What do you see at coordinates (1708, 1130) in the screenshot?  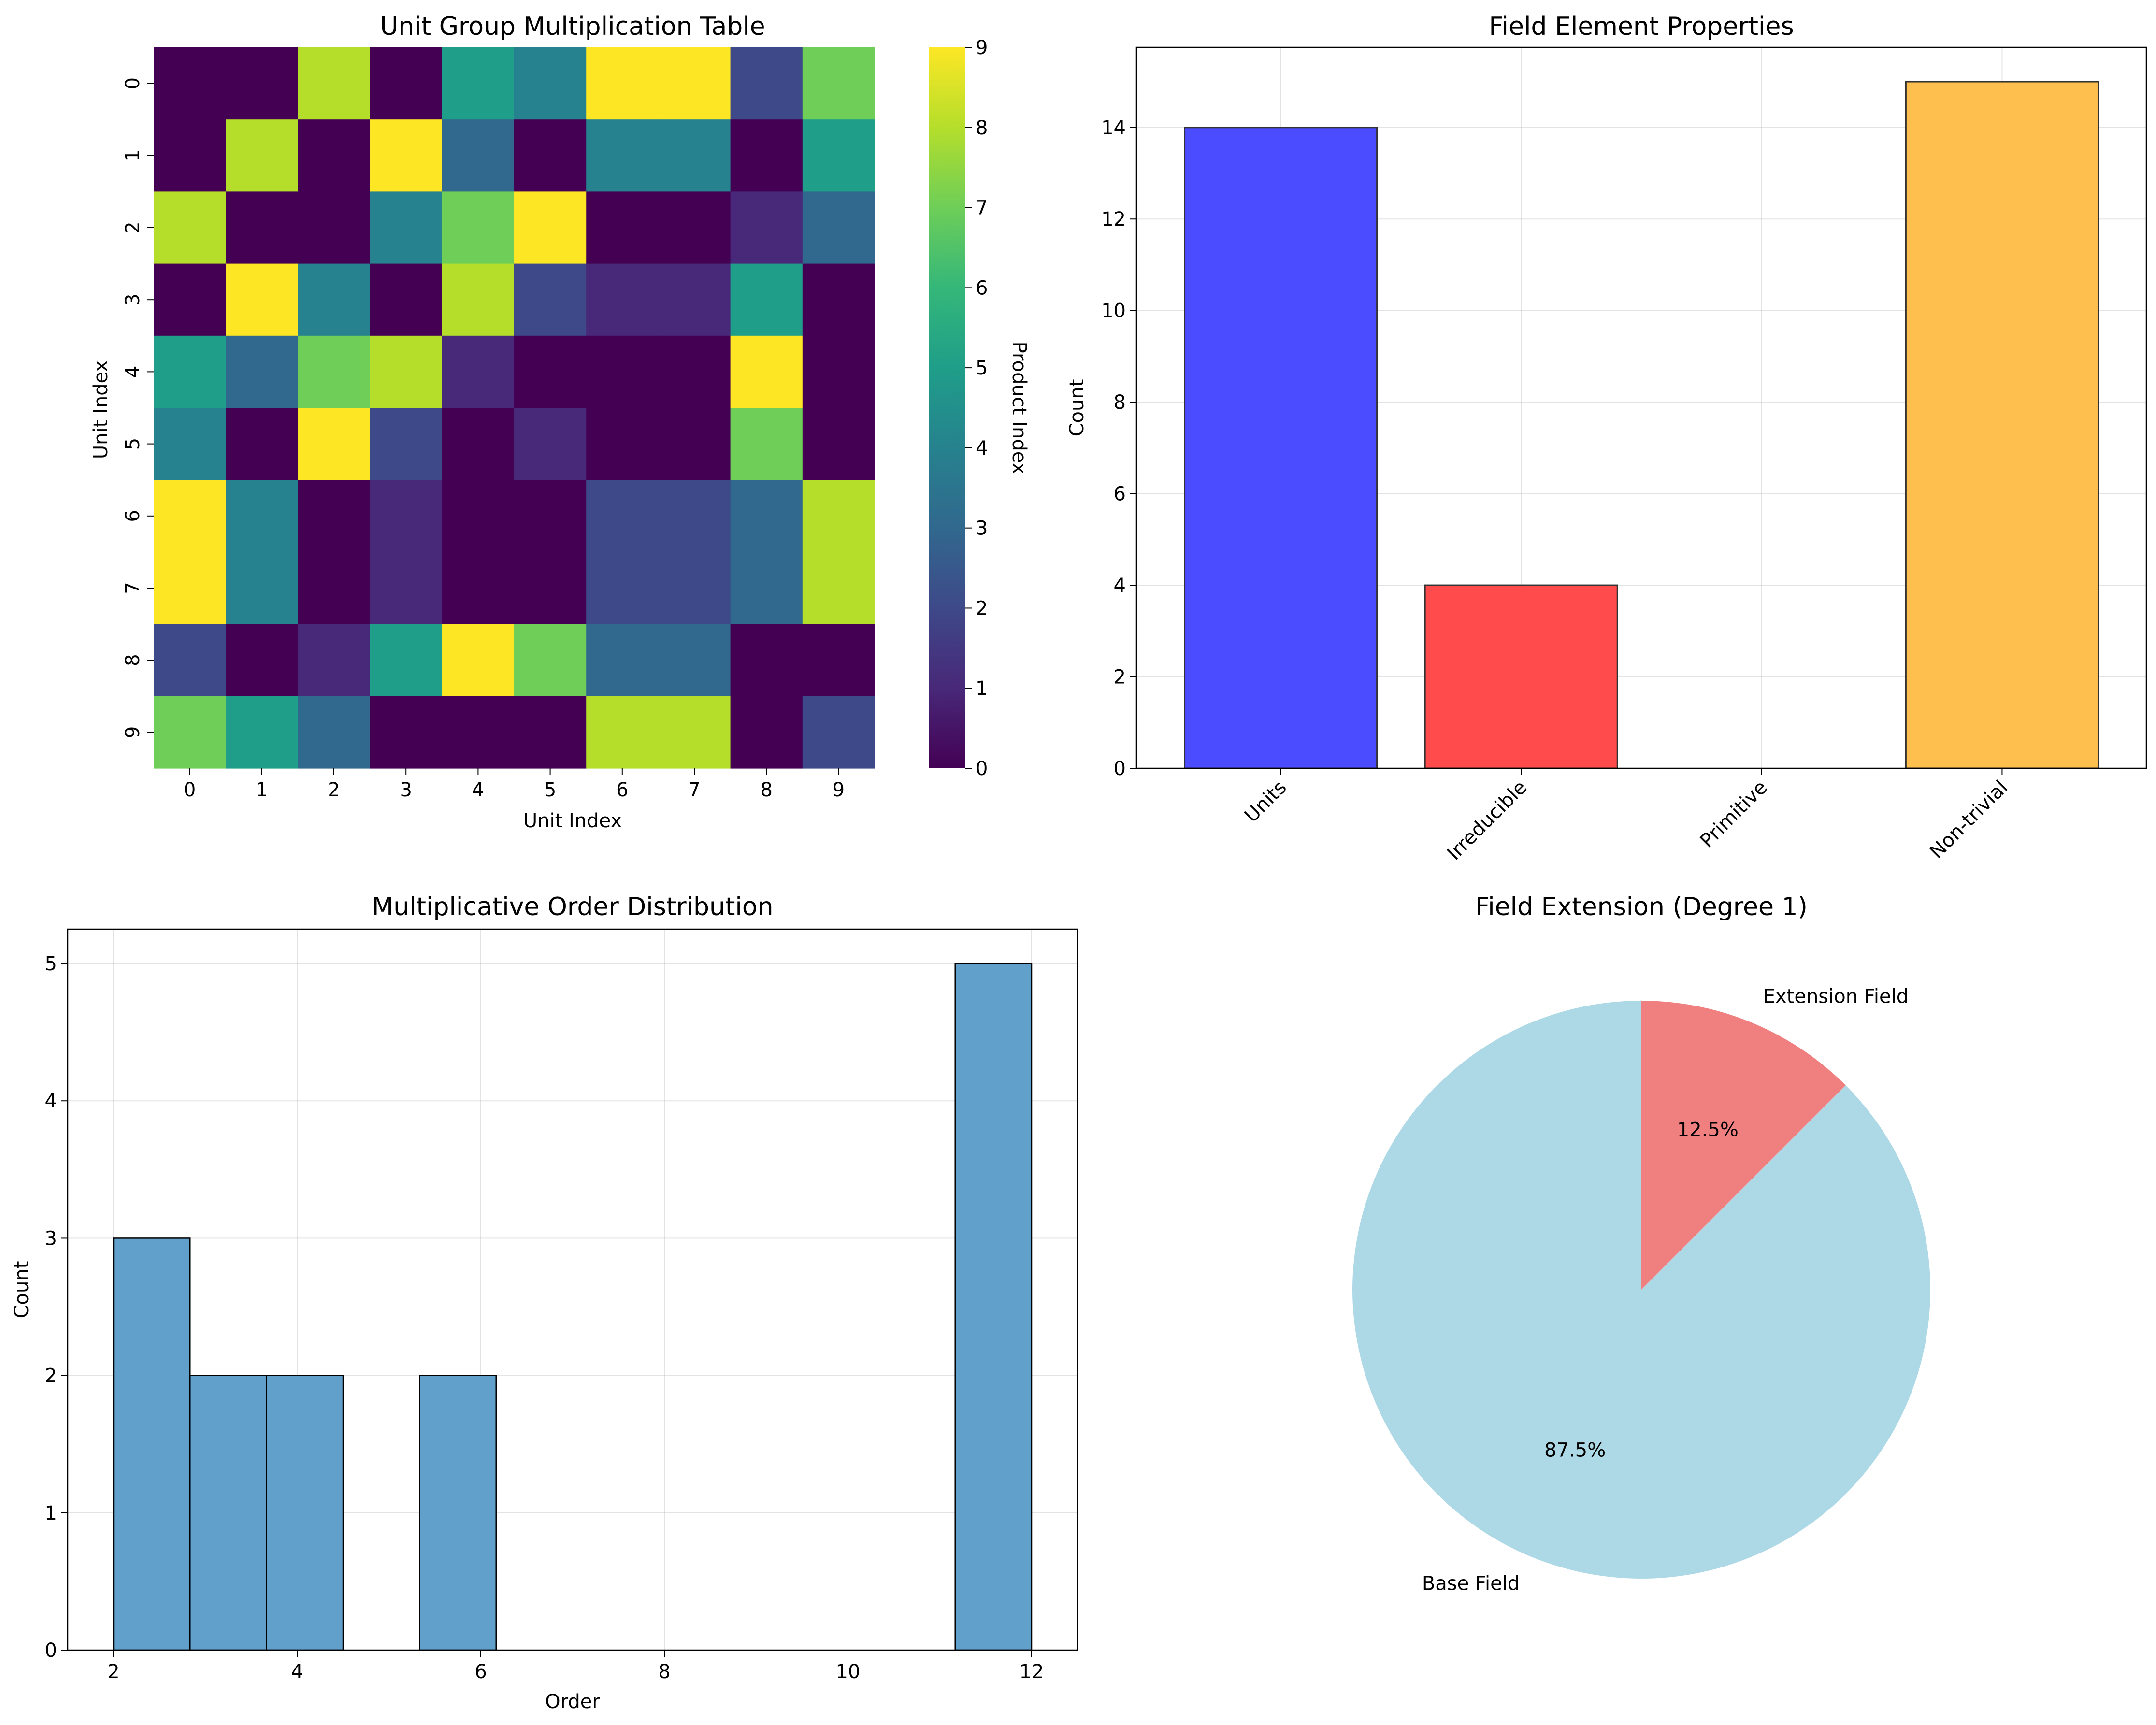 I see `pie-percent-label: 12.5%` at bounding box center [1708, 1130].